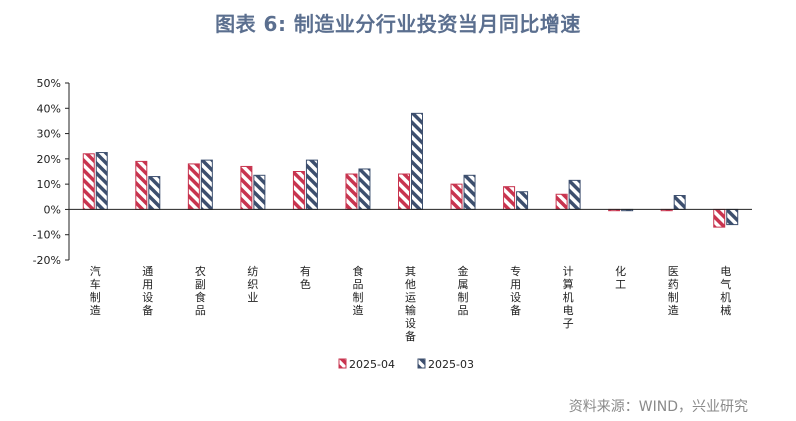 This screenshot has height=421, width=796. I want to click on y-tick-label: 30%, so click(49, 134).